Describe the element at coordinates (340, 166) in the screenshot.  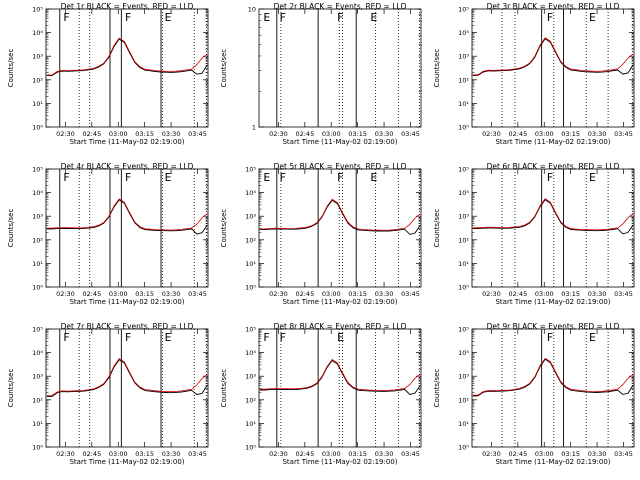
I see `plot-title: Det 5r BLACK = Events, RED = LLD` at that location.